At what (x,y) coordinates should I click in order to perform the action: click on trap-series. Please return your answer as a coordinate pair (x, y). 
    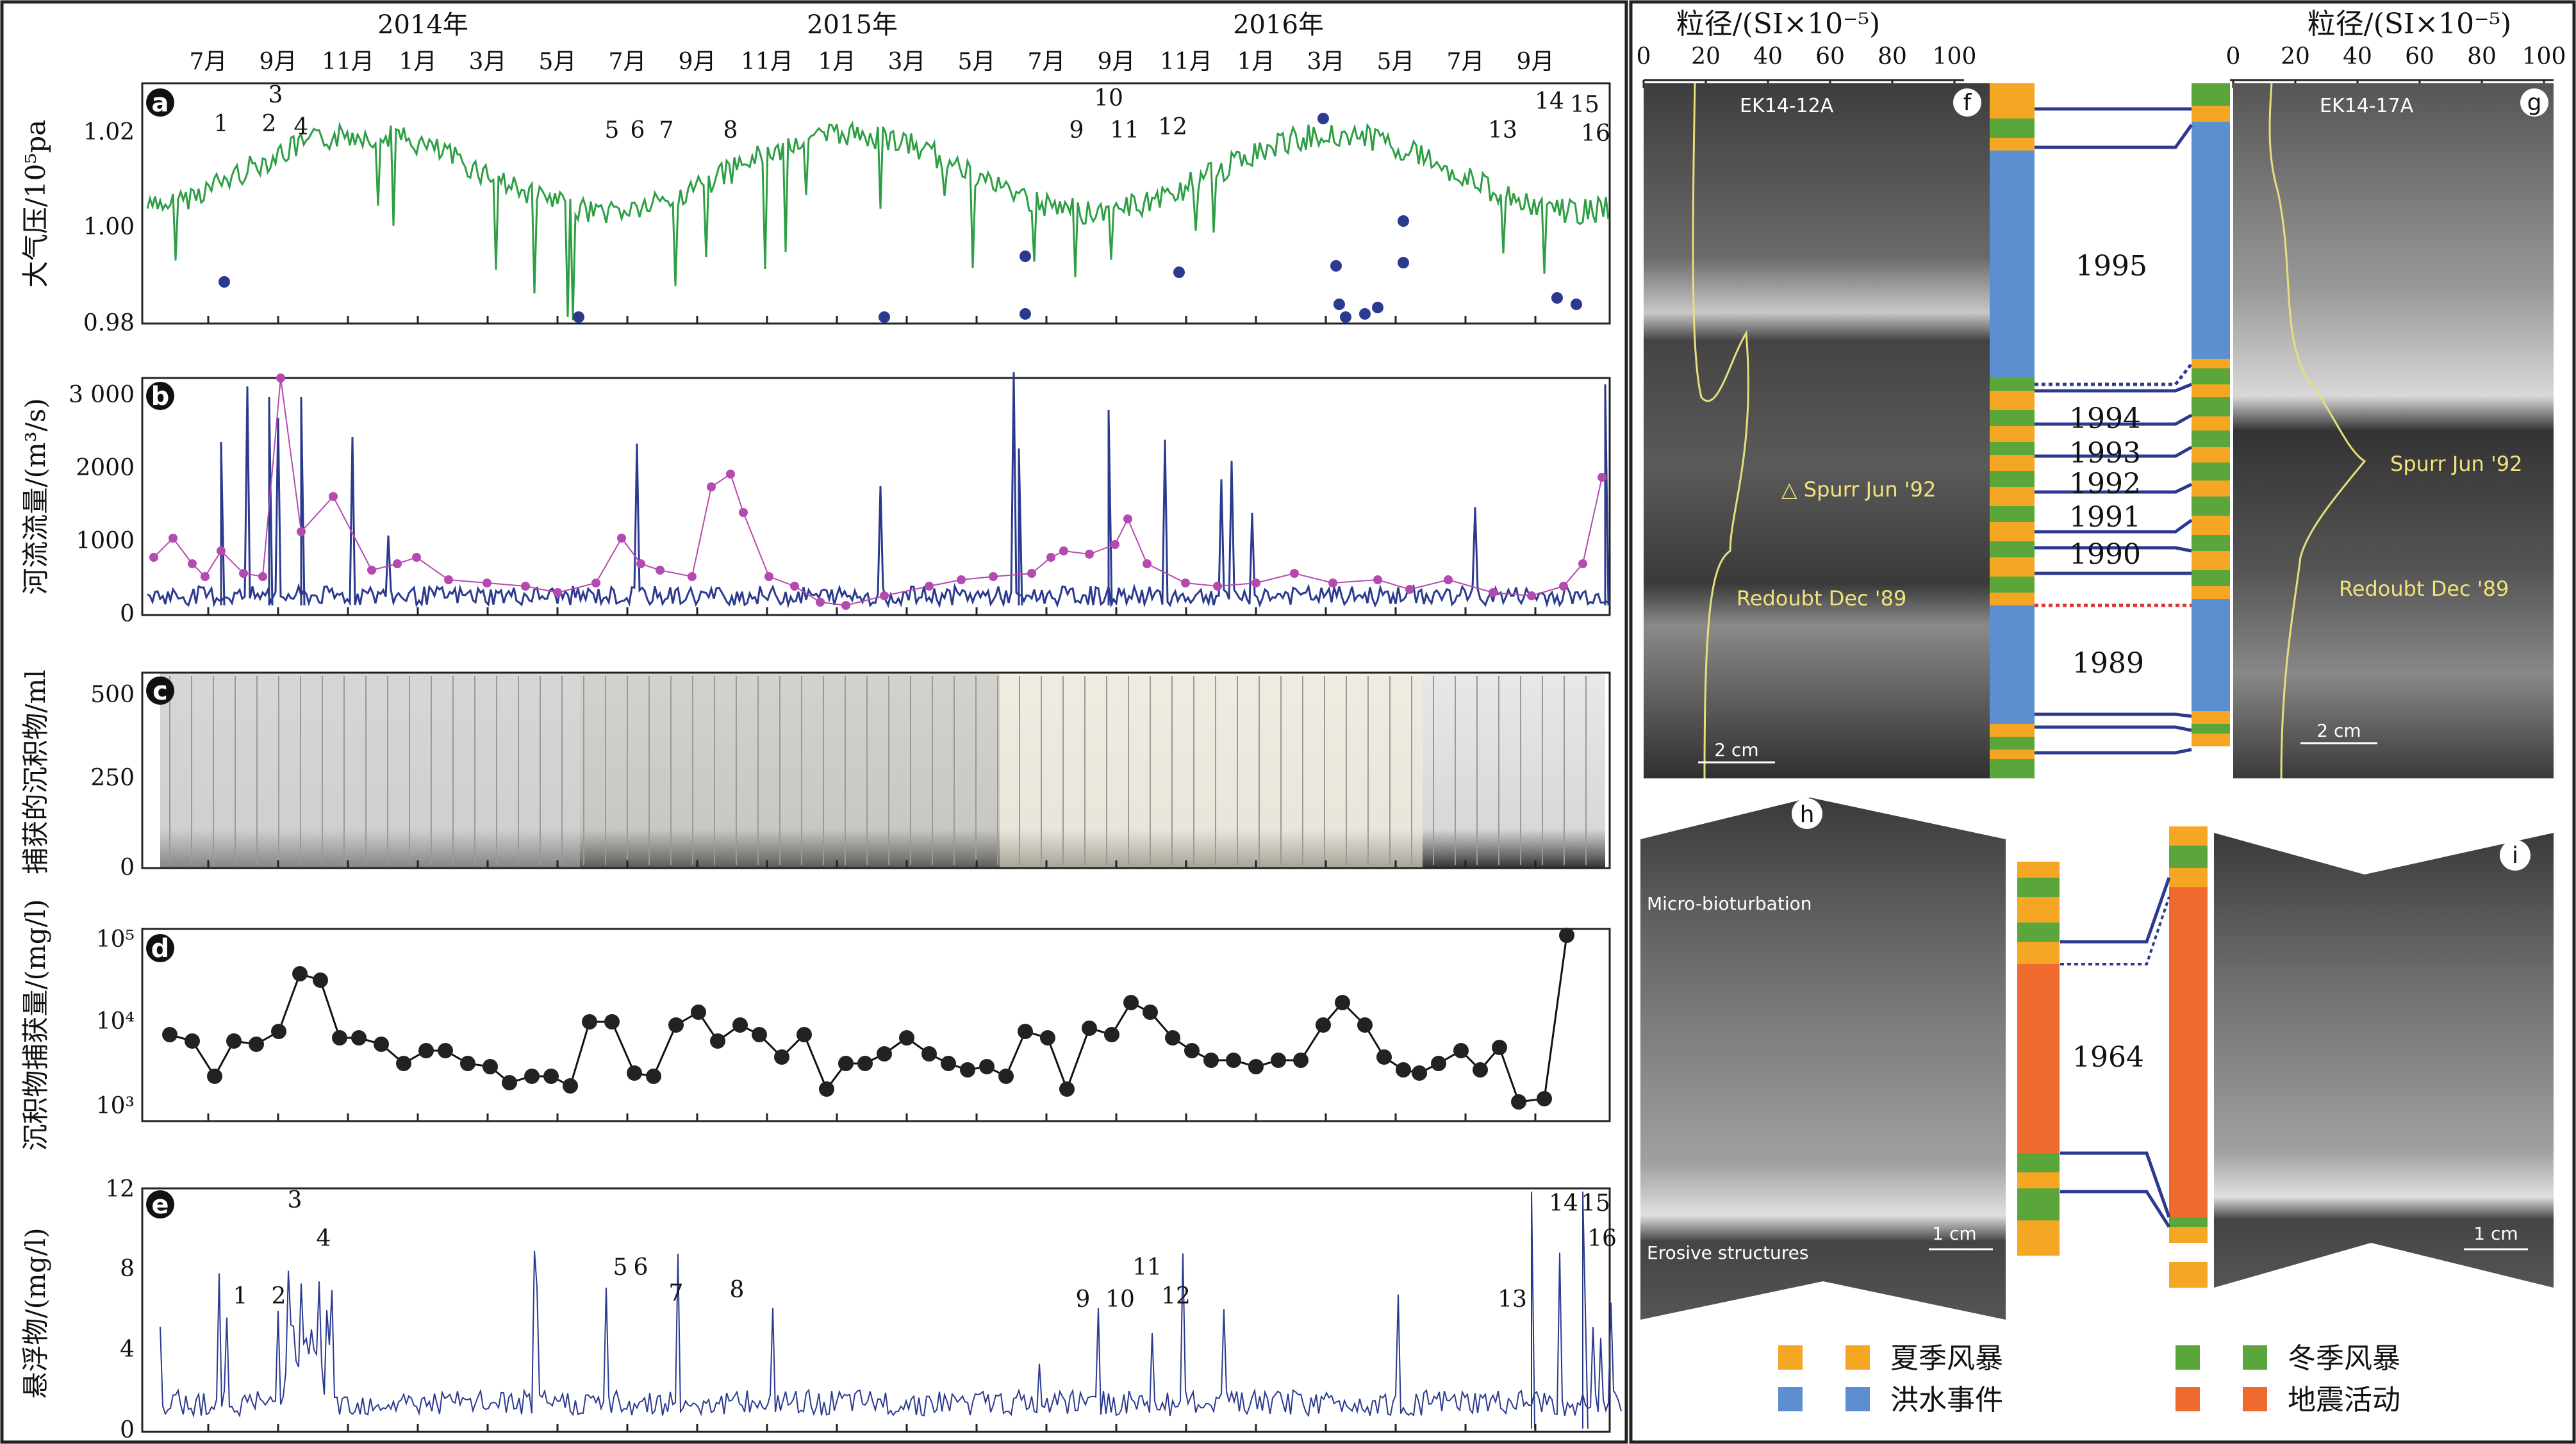
    Looking at the image, I should click on (868, 1019).